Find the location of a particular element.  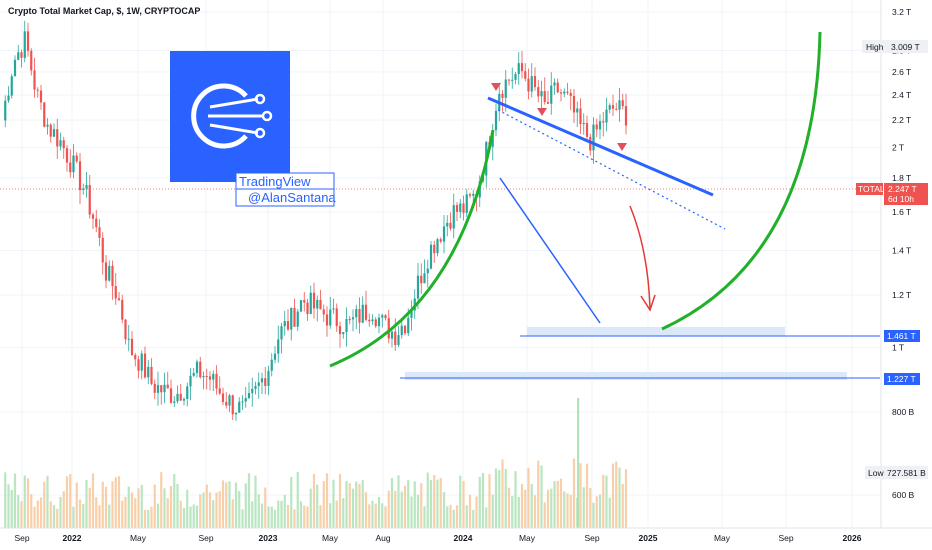

trendline-dotted is located at coordinates (611, 169).